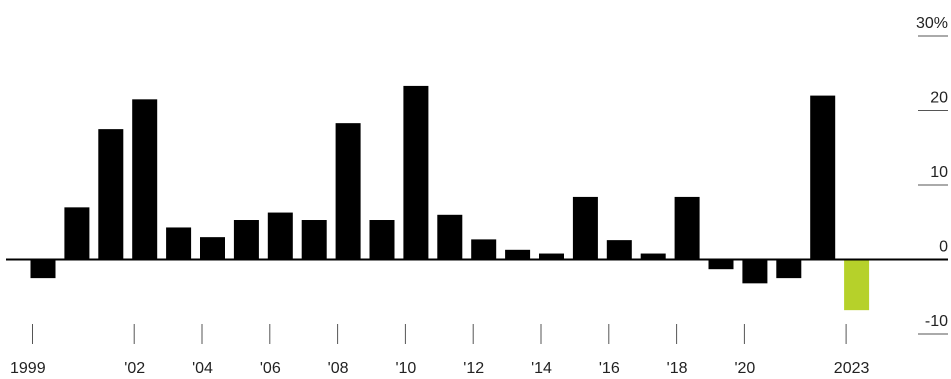 The height and width of the screenshot is (379, 951). I want to click on bar-2019, so click(721, 264).